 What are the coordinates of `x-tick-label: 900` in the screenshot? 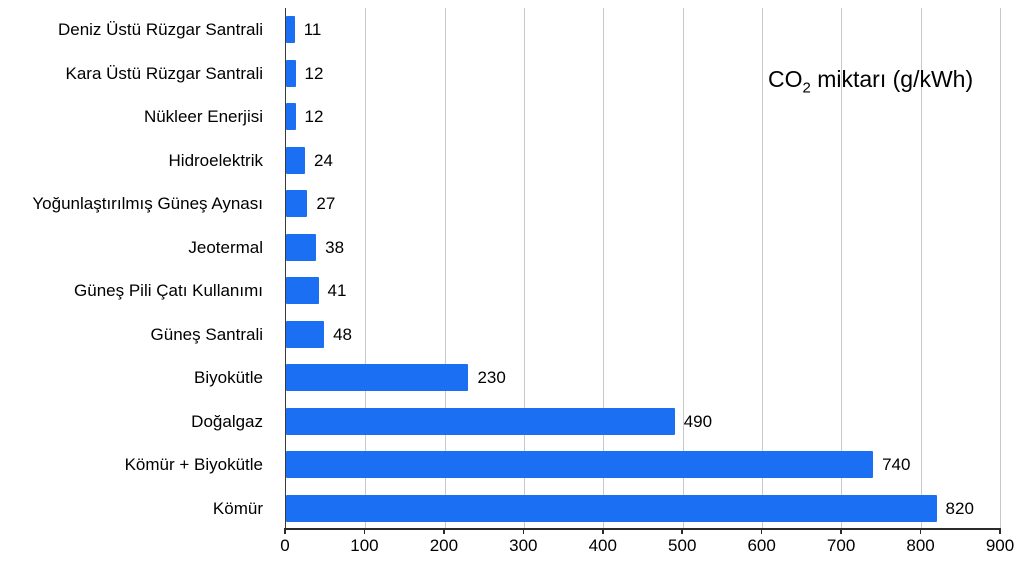 It's located at (1000, 545).